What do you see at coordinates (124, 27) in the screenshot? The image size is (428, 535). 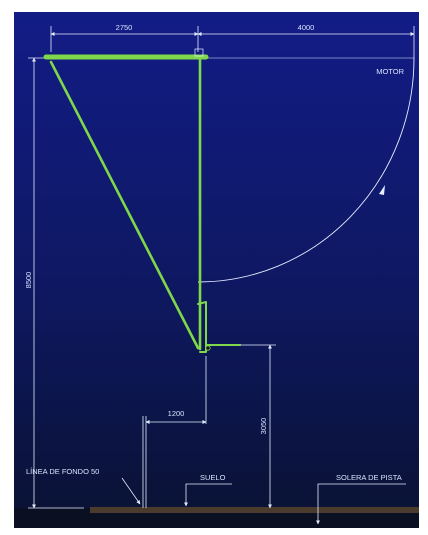 I see `dimension-top-left: 2750` at bounding box center [124, 27].